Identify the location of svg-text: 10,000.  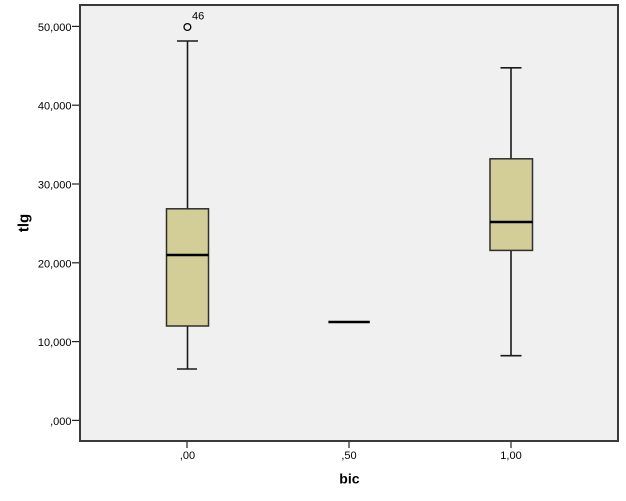
(55, 343).